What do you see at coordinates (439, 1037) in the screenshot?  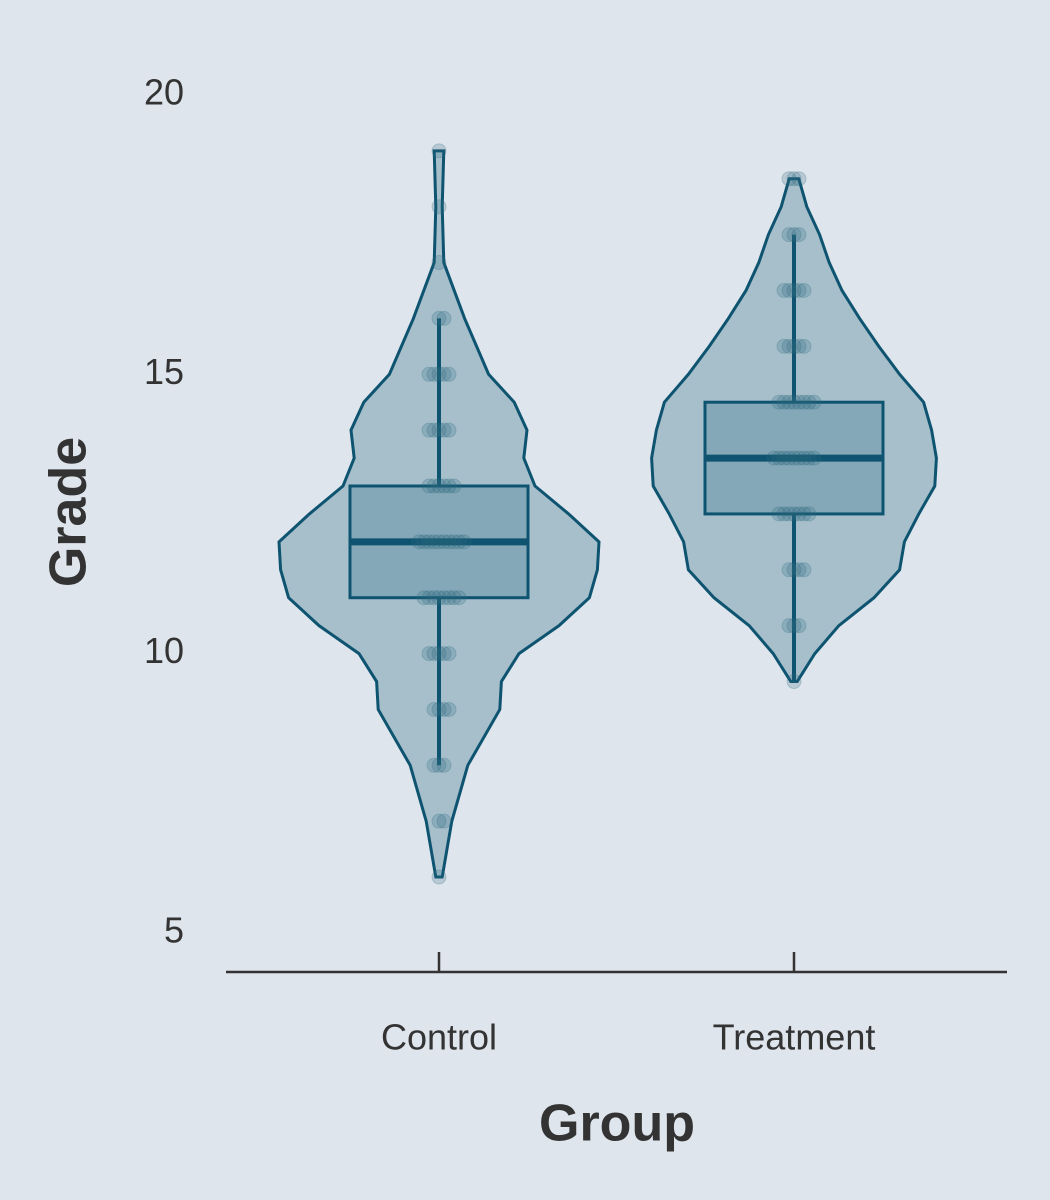 I see `x-tick-label: Control` at bounding box center [439, 1037].